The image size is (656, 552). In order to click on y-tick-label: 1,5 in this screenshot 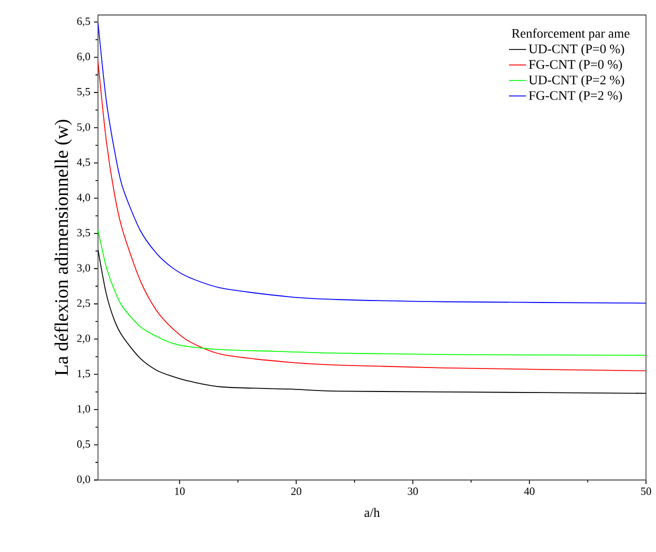, I will do `click(84, 374)`.